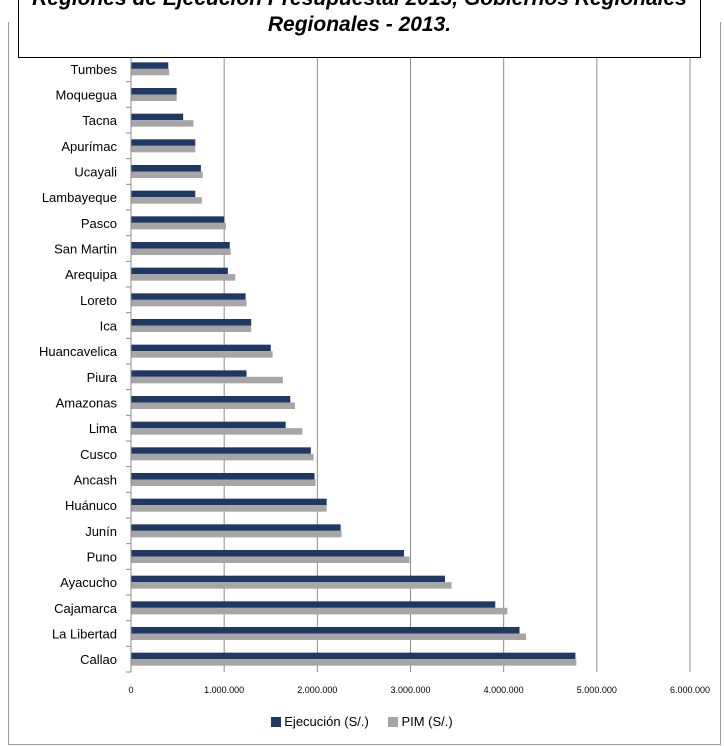 The image size is (724, 746). What do you see at coordinates (79, 197) in the screenshot?
I see `category-label: Lambayeque` at bounding box center [79, 197].